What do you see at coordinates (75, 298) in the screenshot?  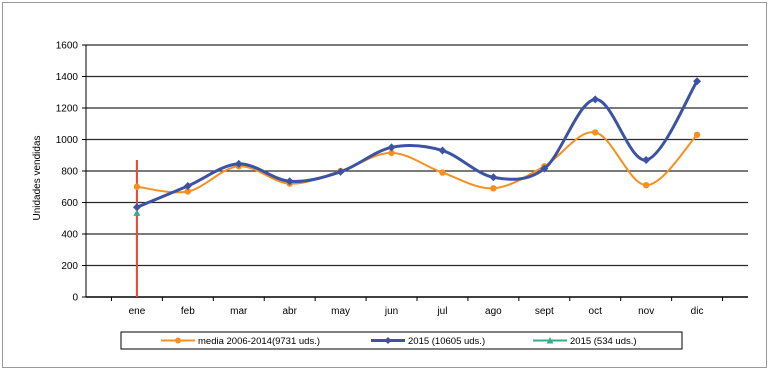 I see `y-tick-label: 0` at bounding box center [75, 298].